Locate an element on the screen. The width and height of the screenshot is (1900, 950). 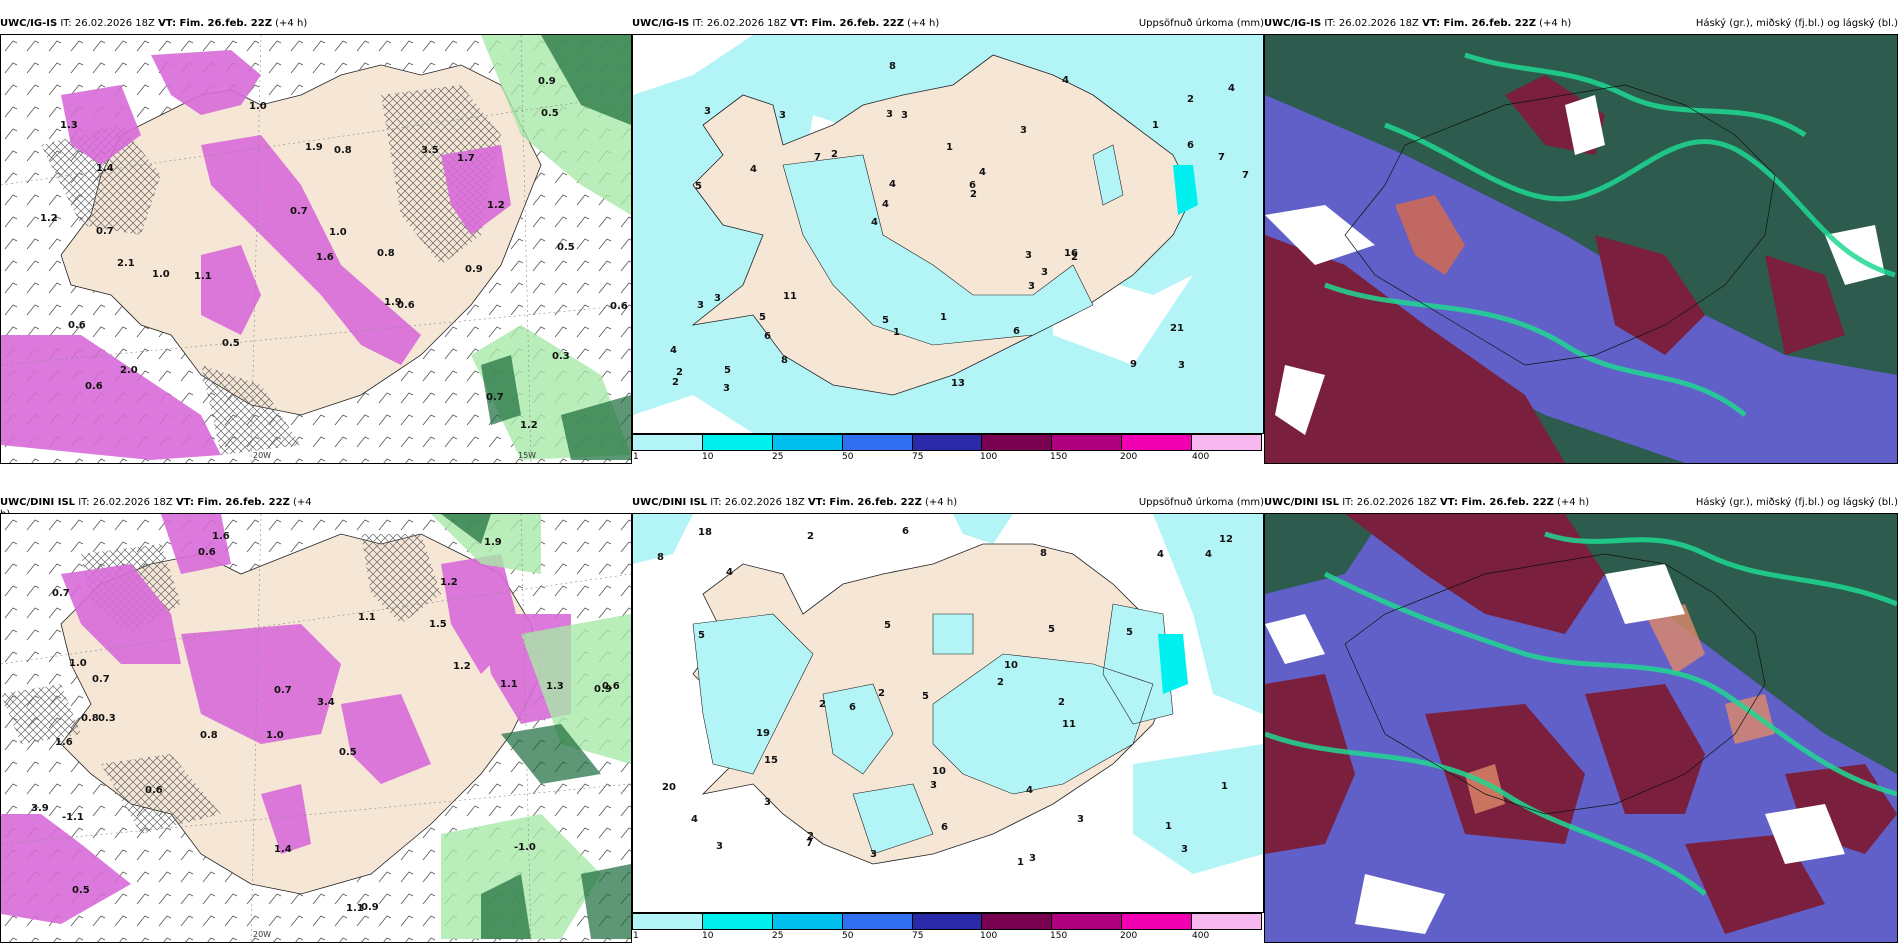
legend-tick: 150 is located at coordinates (1059, 936).